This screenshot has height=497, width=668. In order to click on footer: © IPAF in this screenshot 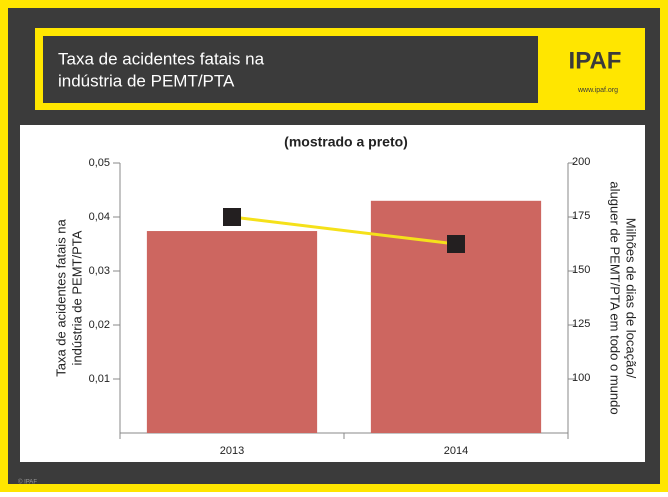, I will do `click(27, 482)`.